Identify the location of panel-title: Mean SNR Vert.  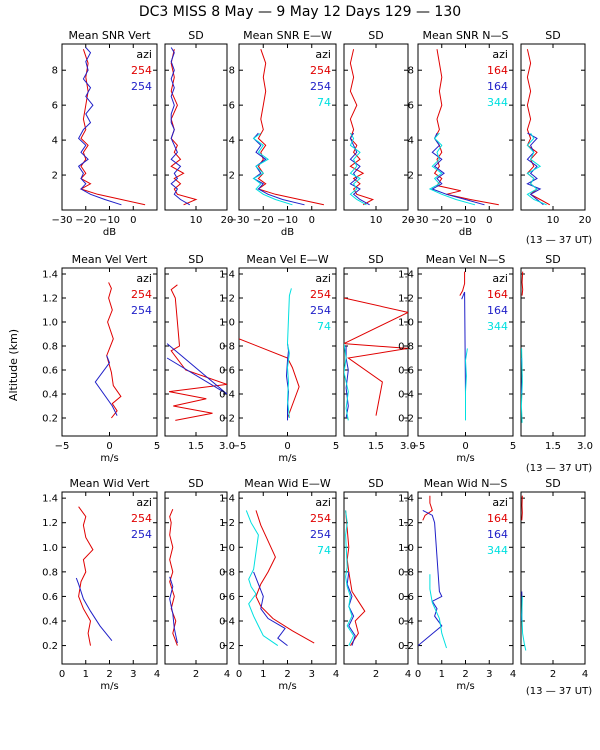
(109, 35).